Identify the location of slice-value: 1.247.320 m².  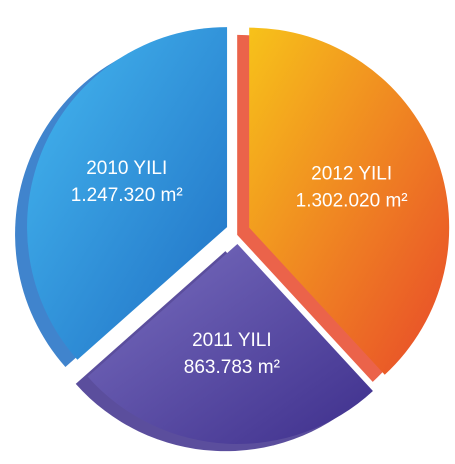
(127, 195).